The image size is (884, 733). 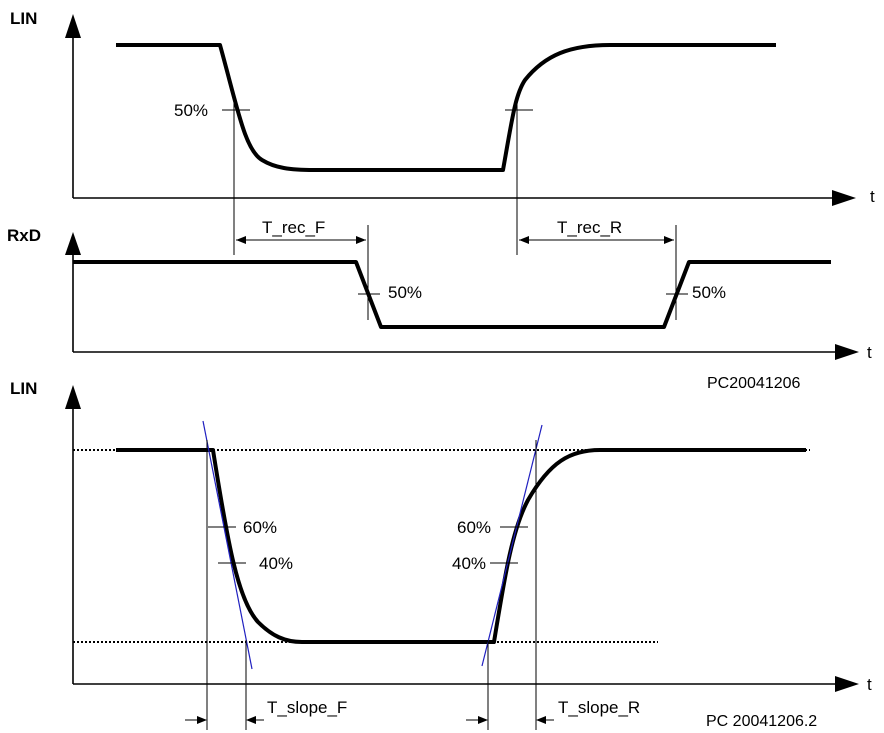 I want to click on label-40-rising: 40%, so click(x=469, y=563).